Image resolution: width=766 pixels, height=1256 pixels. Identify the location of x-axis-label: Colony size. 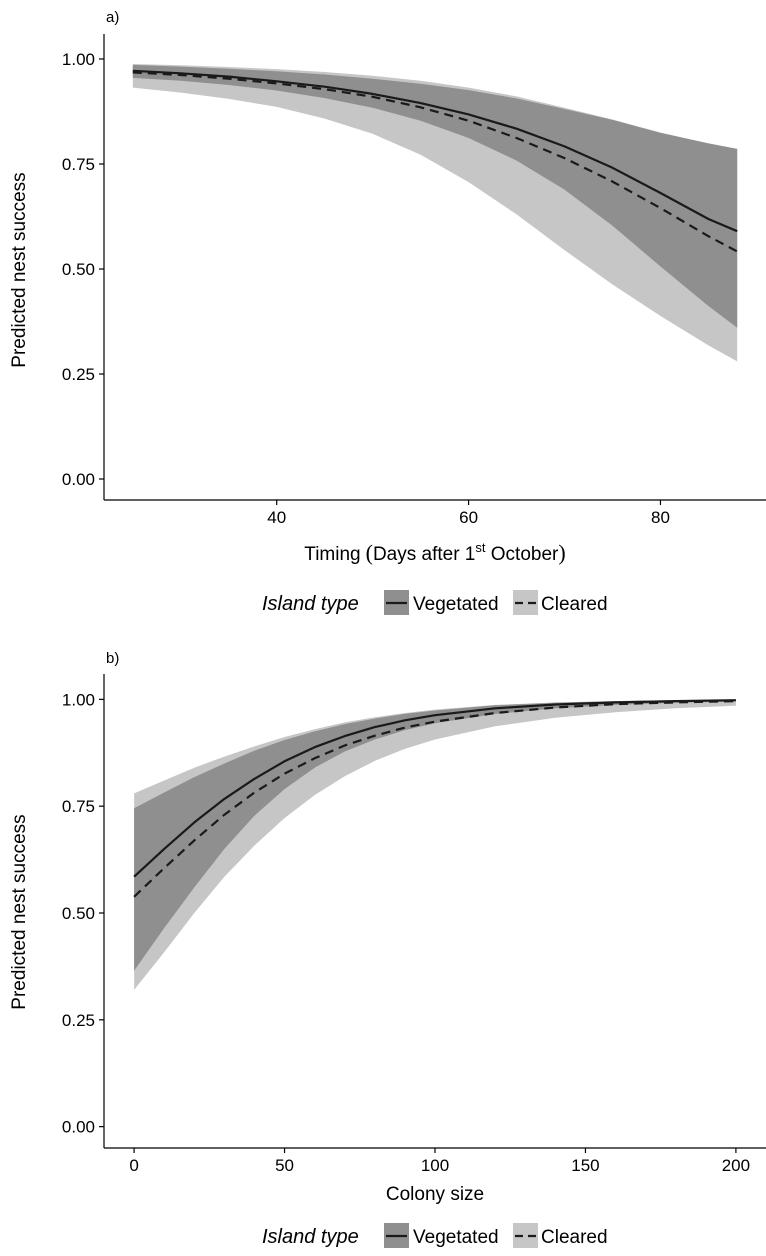
(435, 1194).